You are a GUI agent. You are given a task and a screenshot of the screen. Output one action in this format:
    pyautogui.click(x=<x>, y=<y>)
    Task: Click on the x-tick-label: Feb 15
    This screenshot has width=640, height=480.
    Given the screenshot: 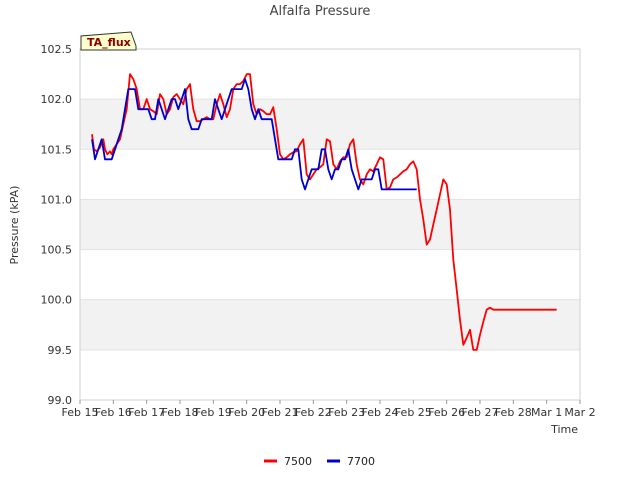 What is the action you would take?
    pyautogui.click(x=80, y=412)
    